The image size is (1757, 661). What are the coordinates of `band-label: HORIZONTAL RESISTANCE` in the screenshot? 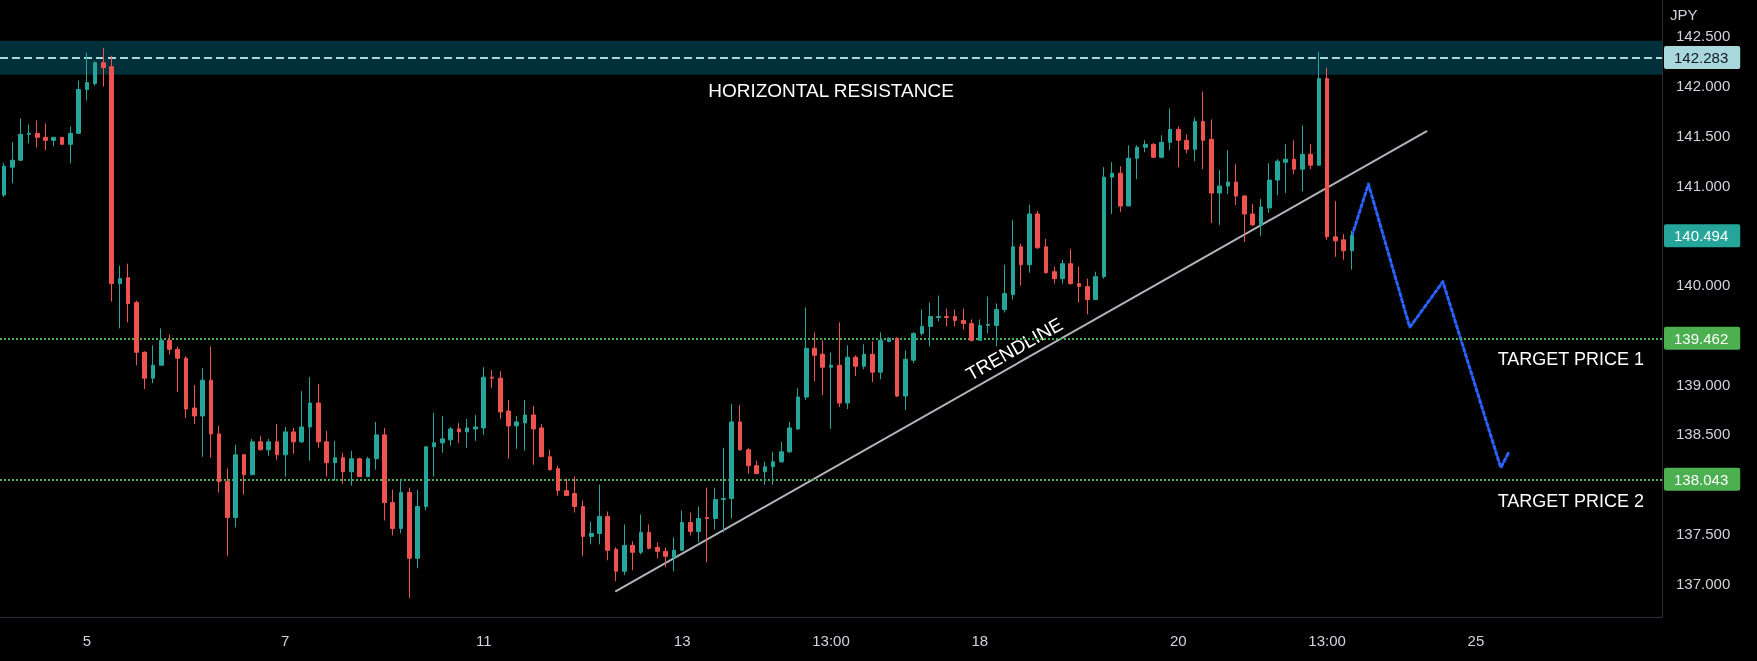 It's located at (831, 90).